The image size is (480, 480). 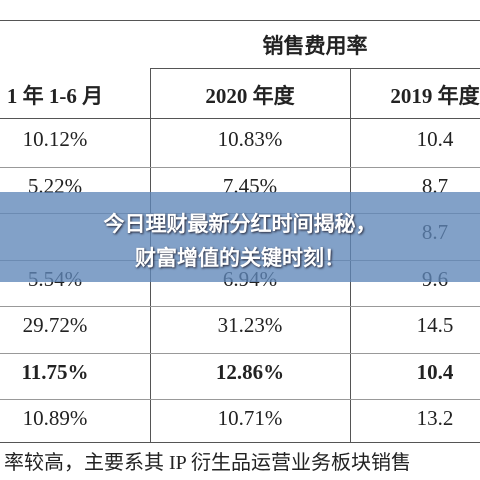 I want to click on column-header: 2019 年度, so click(x=435, y=96).